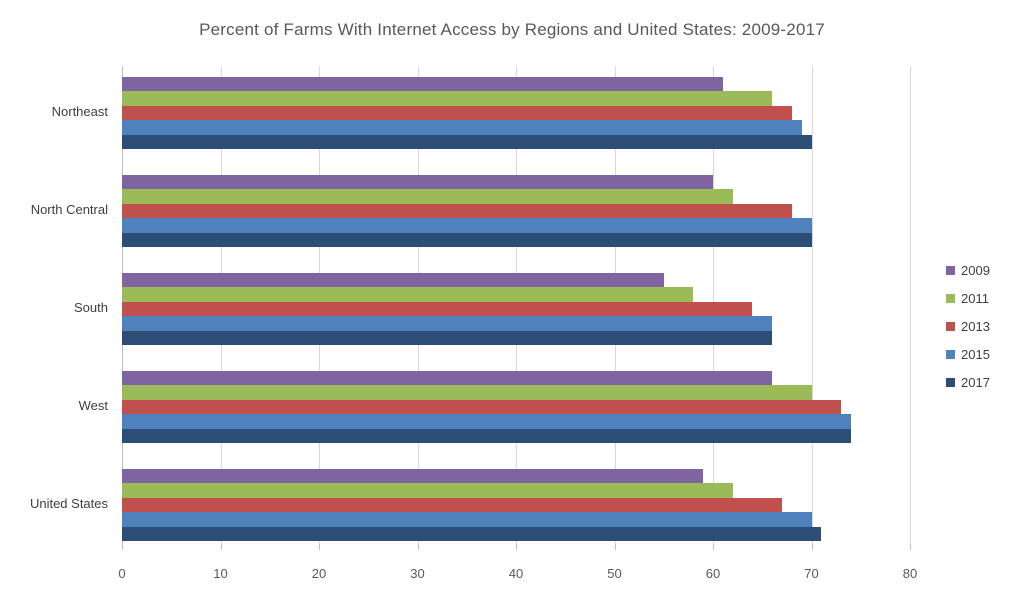 This screenshot has height=597, width=1024. I want to click on category-label: North Central, so click(69, 209).